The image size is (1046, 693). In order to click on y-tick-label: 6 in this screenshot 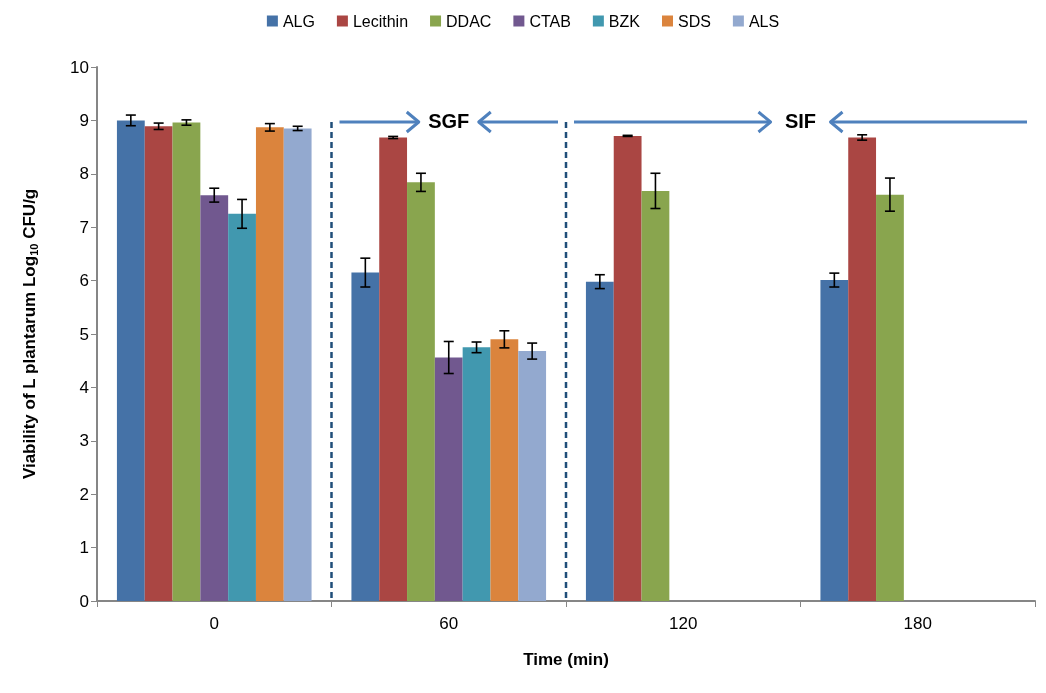, I will do `click(84, 281)`.